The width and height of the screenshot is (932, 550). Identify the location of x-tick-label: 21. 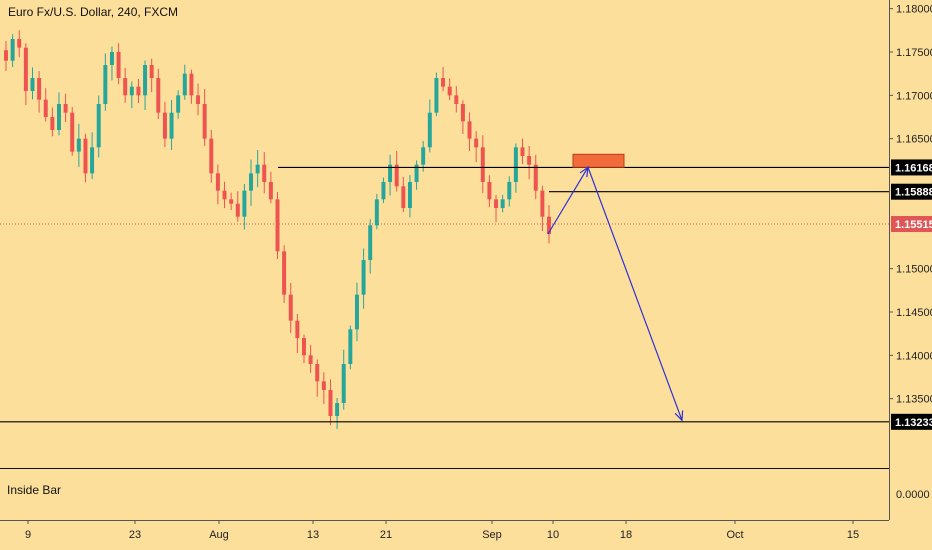
(386, 535).